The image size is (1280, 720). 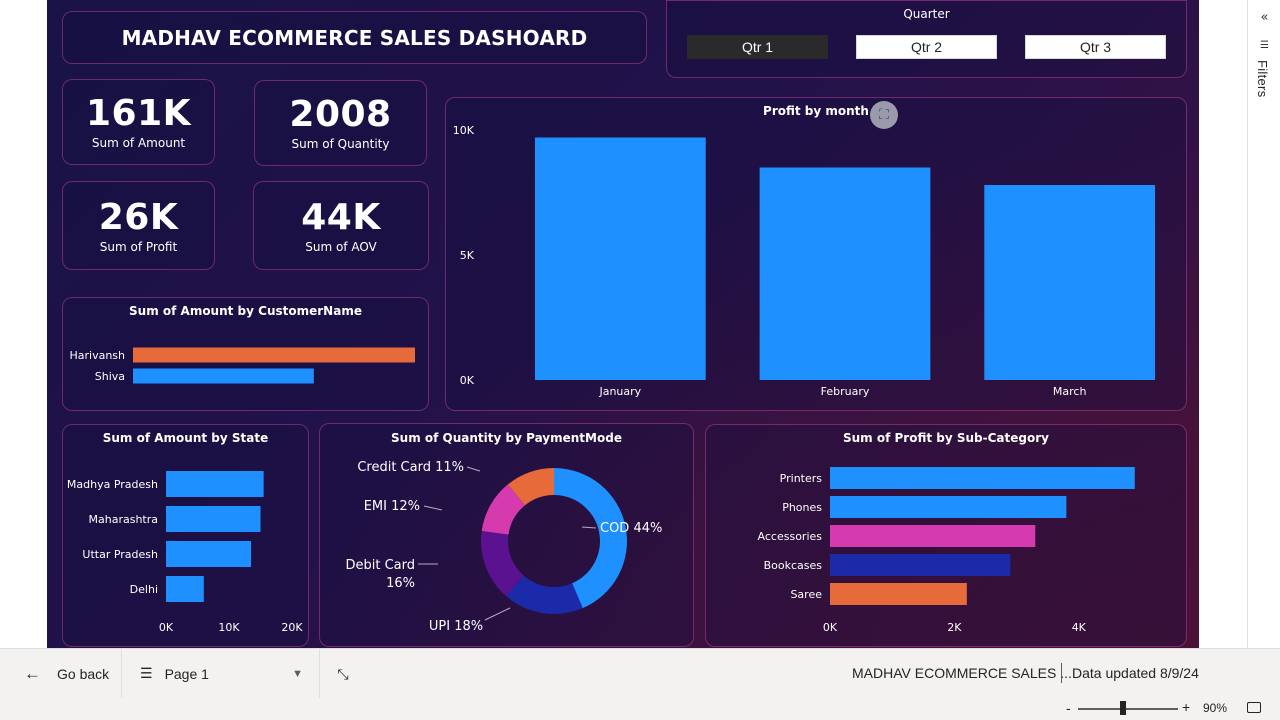 I want to click on data-updated-status: Data updated 8/9/24, so click(x=1135, y=673).